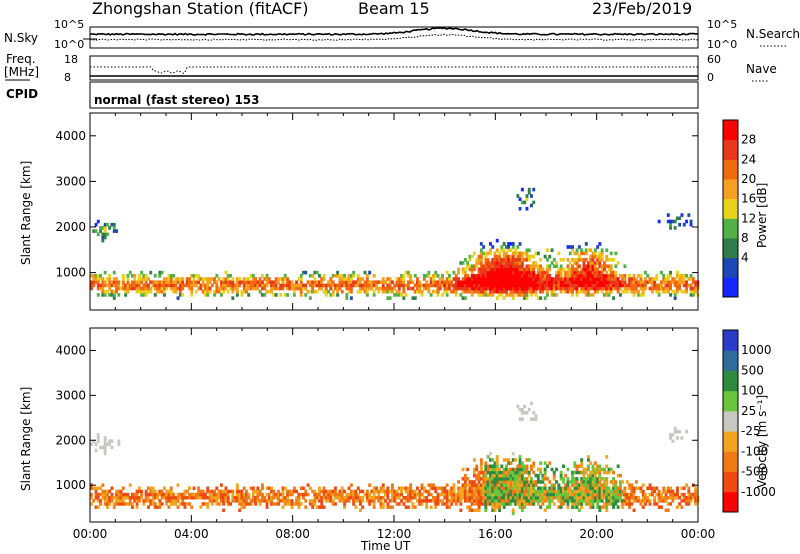  Describe the element at coordinates (748, 159) in the screenshot. I see `power-colorbar-tick-label: 24` at that location.